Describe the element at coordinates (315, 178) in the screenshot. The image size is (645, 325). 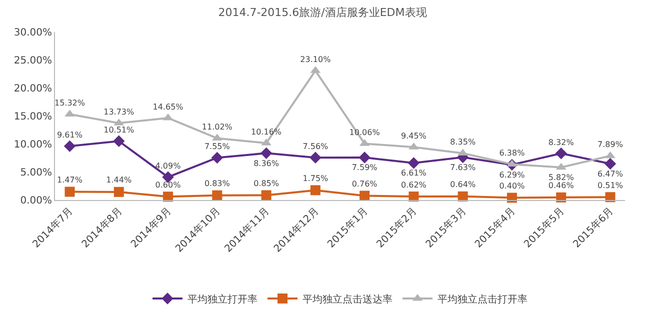
I see `data-label: 1.75%` at that location.